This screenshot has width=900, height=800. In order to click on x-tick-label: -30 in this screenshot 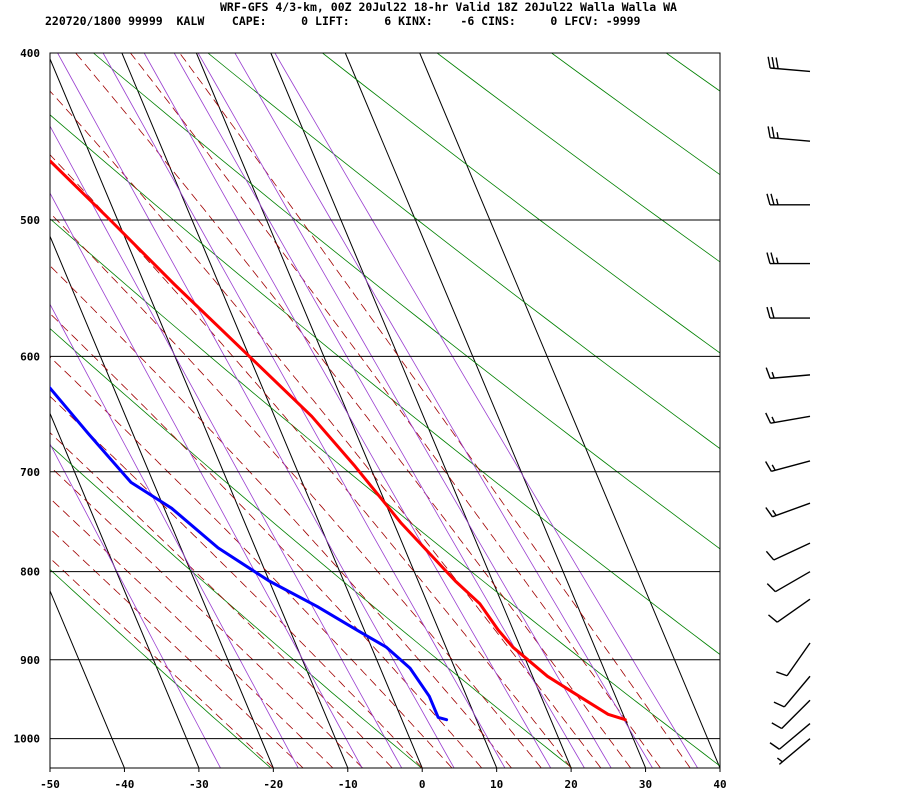, I will do `click(199, 784)`.